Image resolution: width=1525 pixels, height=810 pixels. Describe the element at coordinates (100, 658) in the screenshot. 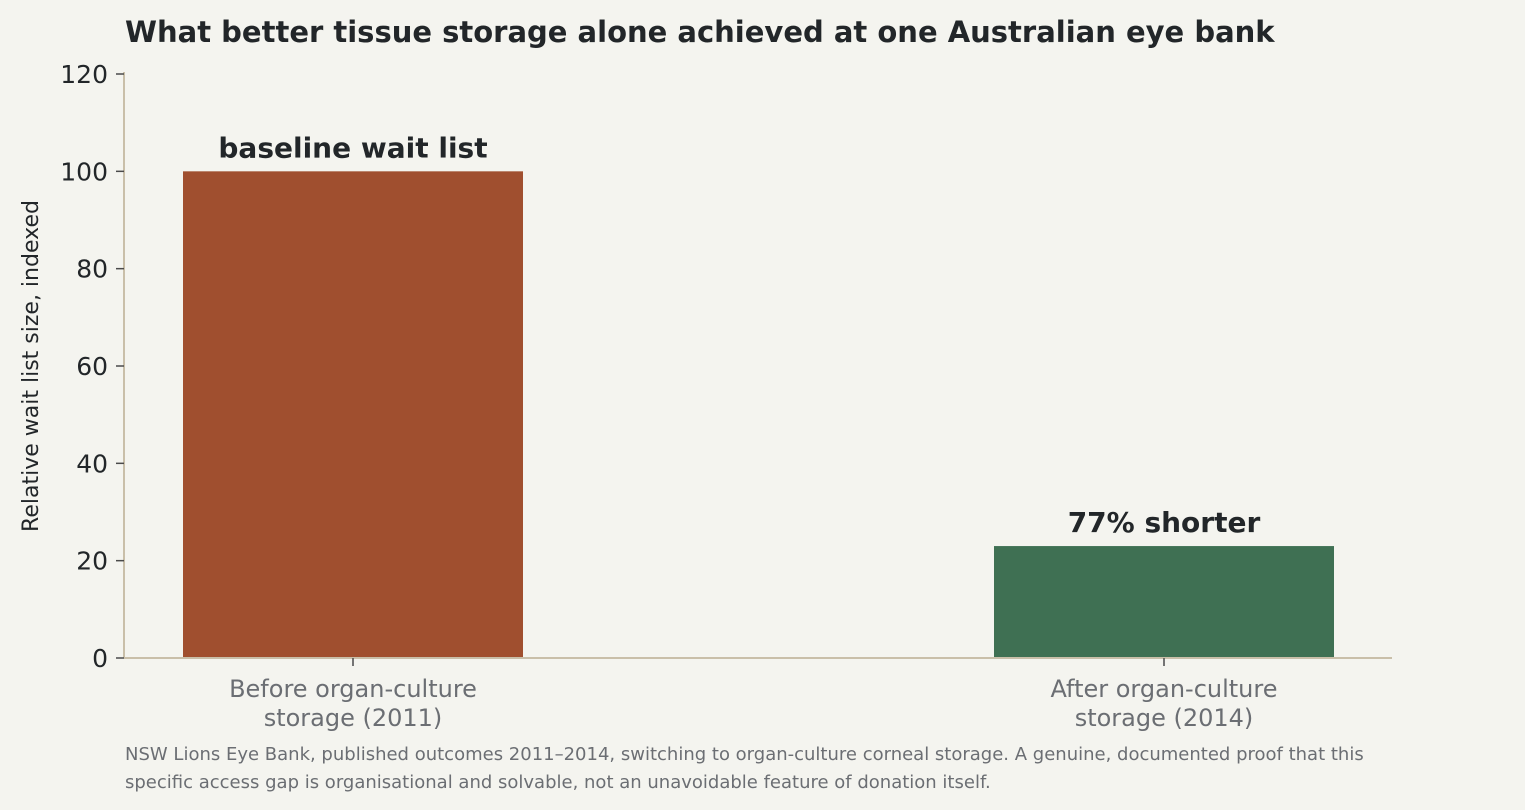

I see `y-tick-label: 0` at that location.